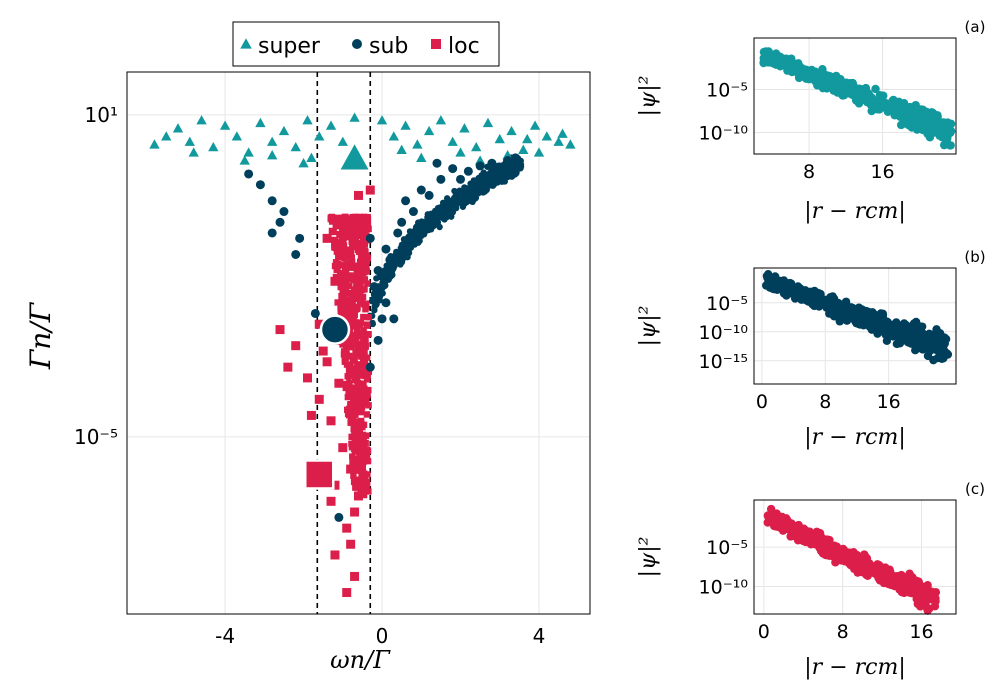  What do you see at coordinates (843, 632) in the screenshot?
I see `inset-xtick-label: 8` at bounding box center [843, 632].